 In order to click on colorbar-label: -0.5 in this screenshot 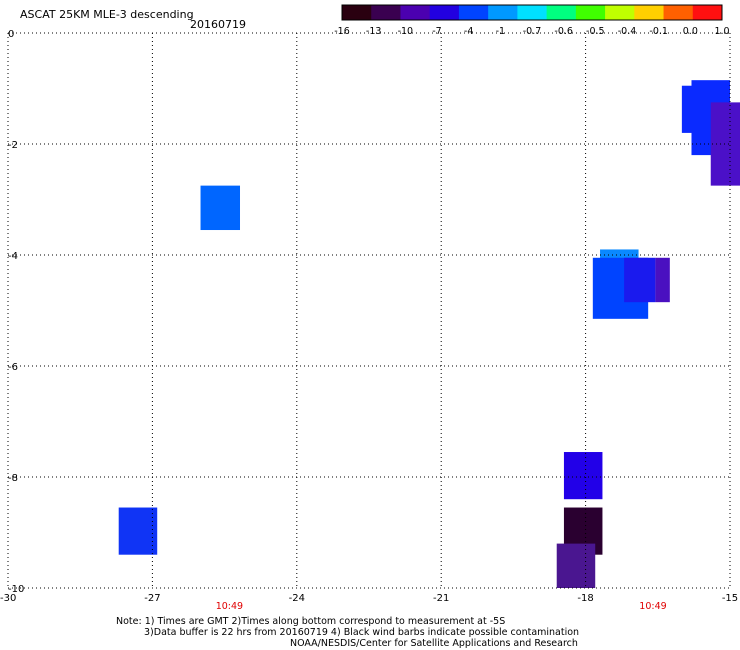, I will do `click(595, 31)`.